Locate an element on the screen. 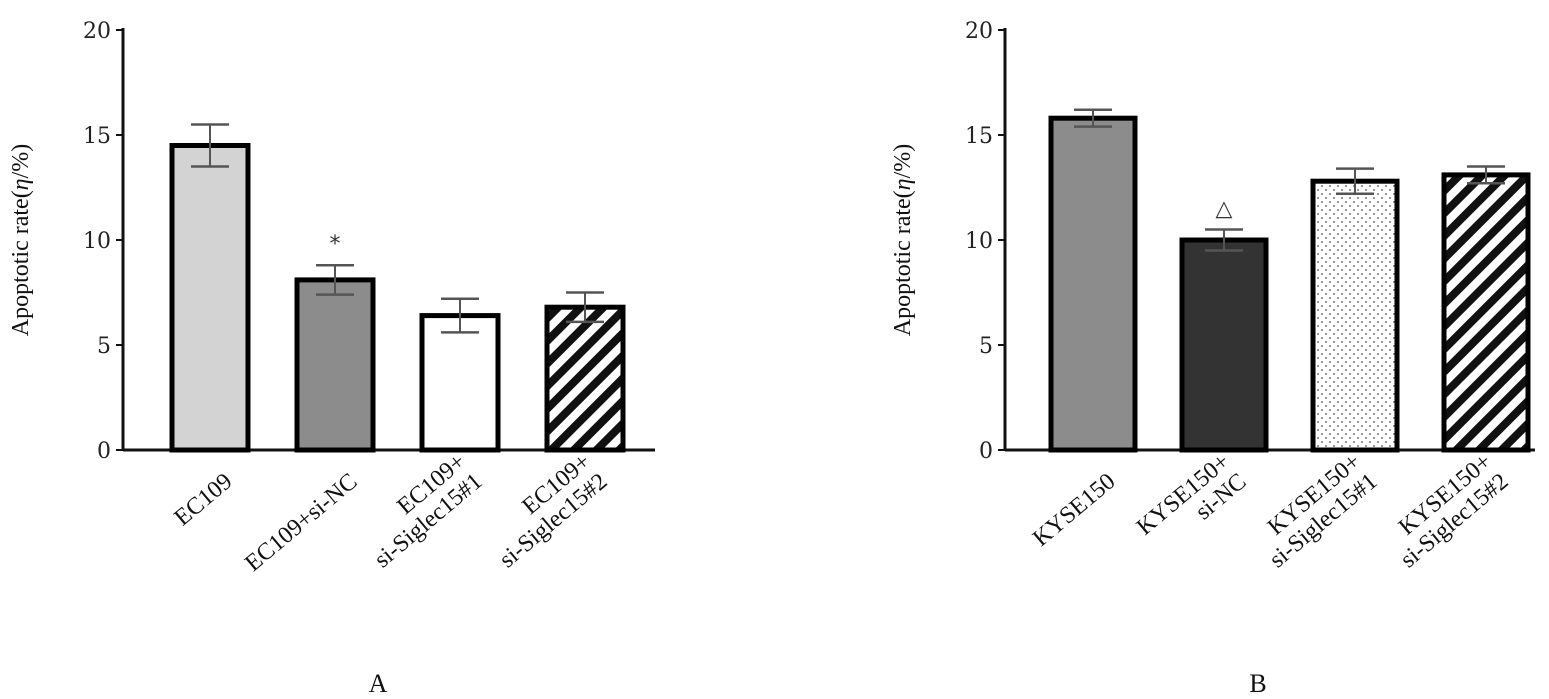  panel-label: A is located at coordinates (378, 683).